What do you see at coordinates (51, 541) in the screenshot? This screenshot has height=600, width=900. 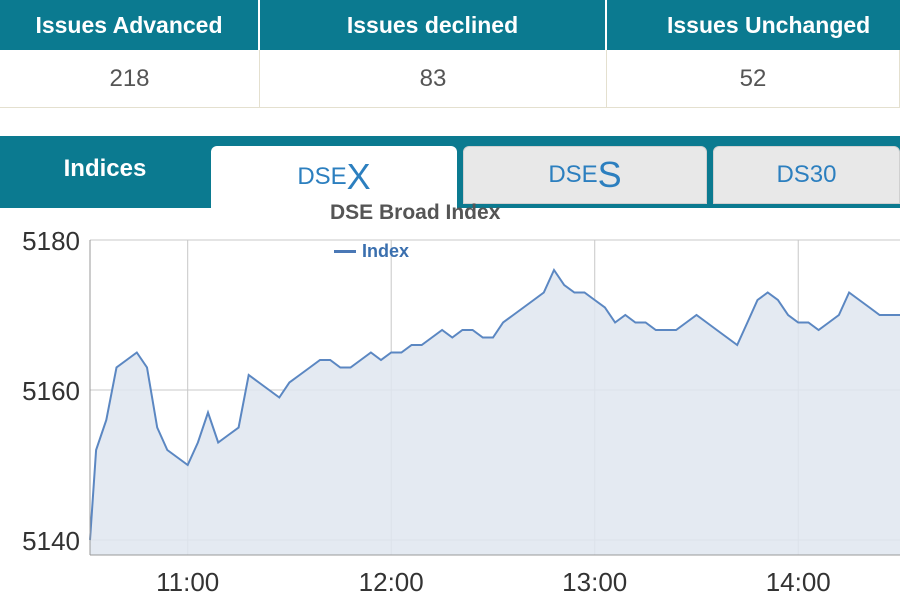 I see `y-tick-label: 5140` at bounding box center [51, 541].